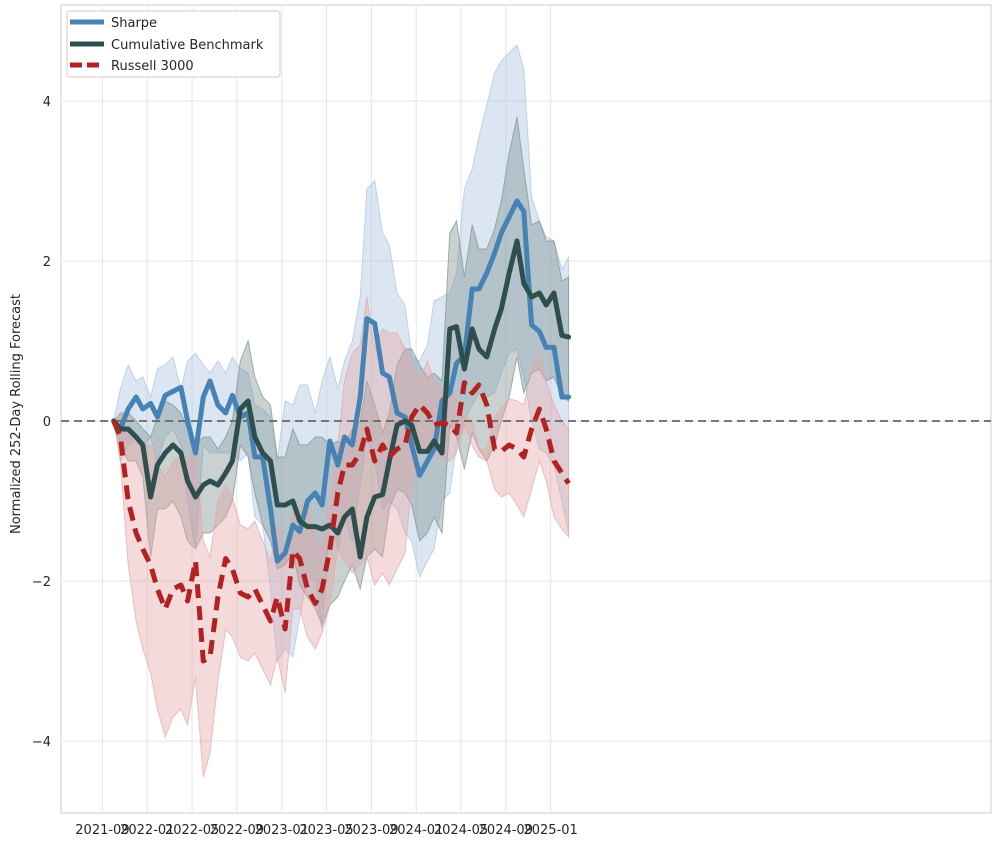 This screenshot has width=999, height=847. I want to click on x-tick-label: 2022-09, so click(237, 830).